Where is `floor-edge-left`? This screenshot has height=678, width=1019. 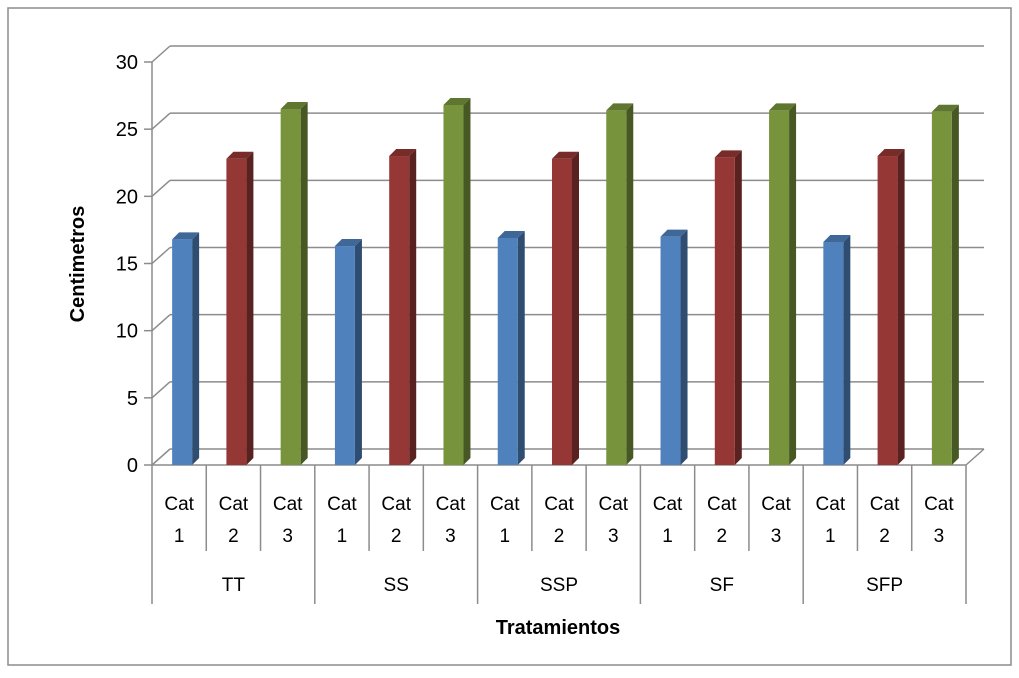 floor-edge-left is located at coordinates (161, 457).